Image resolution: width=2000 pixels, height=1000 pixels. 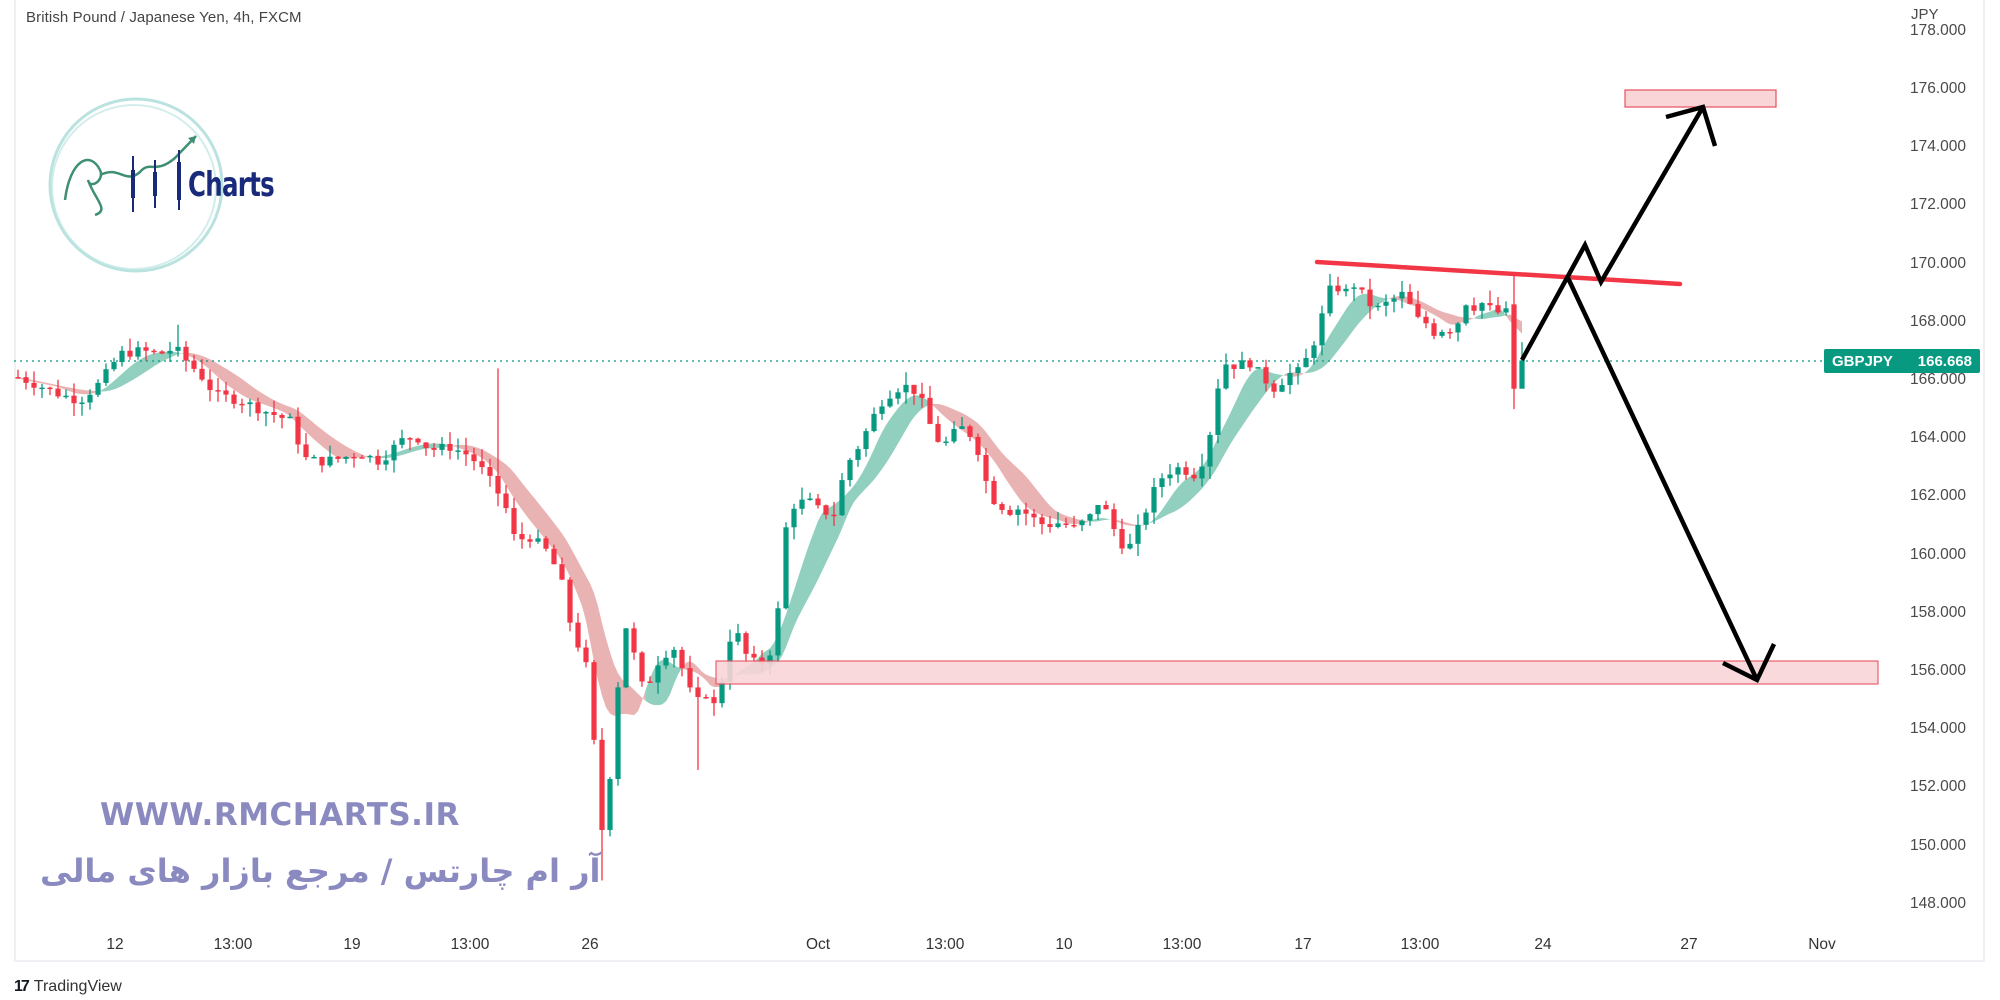 What do you see at coordinates (352, 944) in the screenshot?
I see `time-tick: 19` at bounding box center [352, 944].